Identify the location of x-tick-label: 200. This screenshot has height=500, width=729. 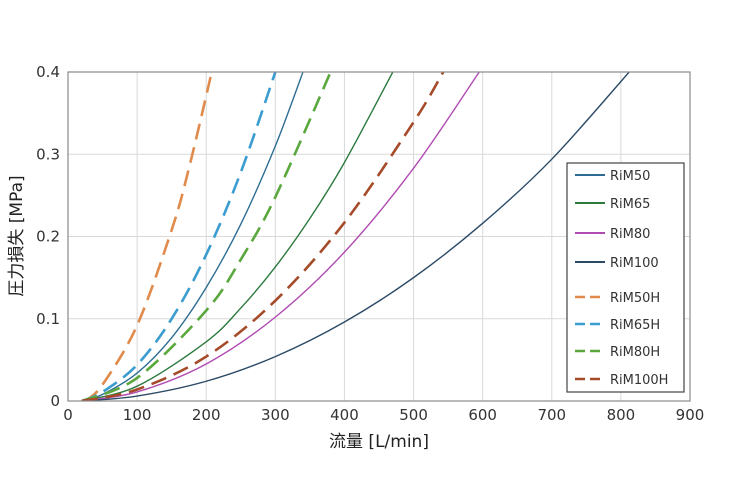
(206, 415).